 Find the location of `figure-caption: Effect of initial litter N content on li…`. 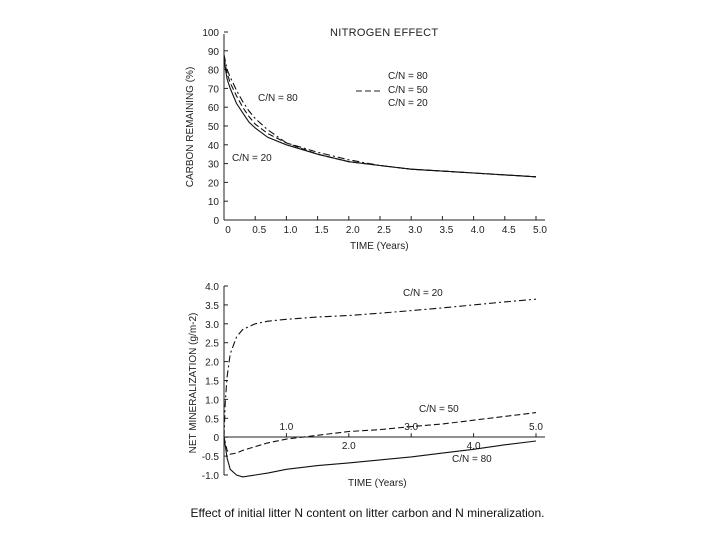

figure-caption: Effect of initial litter N content on li… is located at coordinates (367, 513).